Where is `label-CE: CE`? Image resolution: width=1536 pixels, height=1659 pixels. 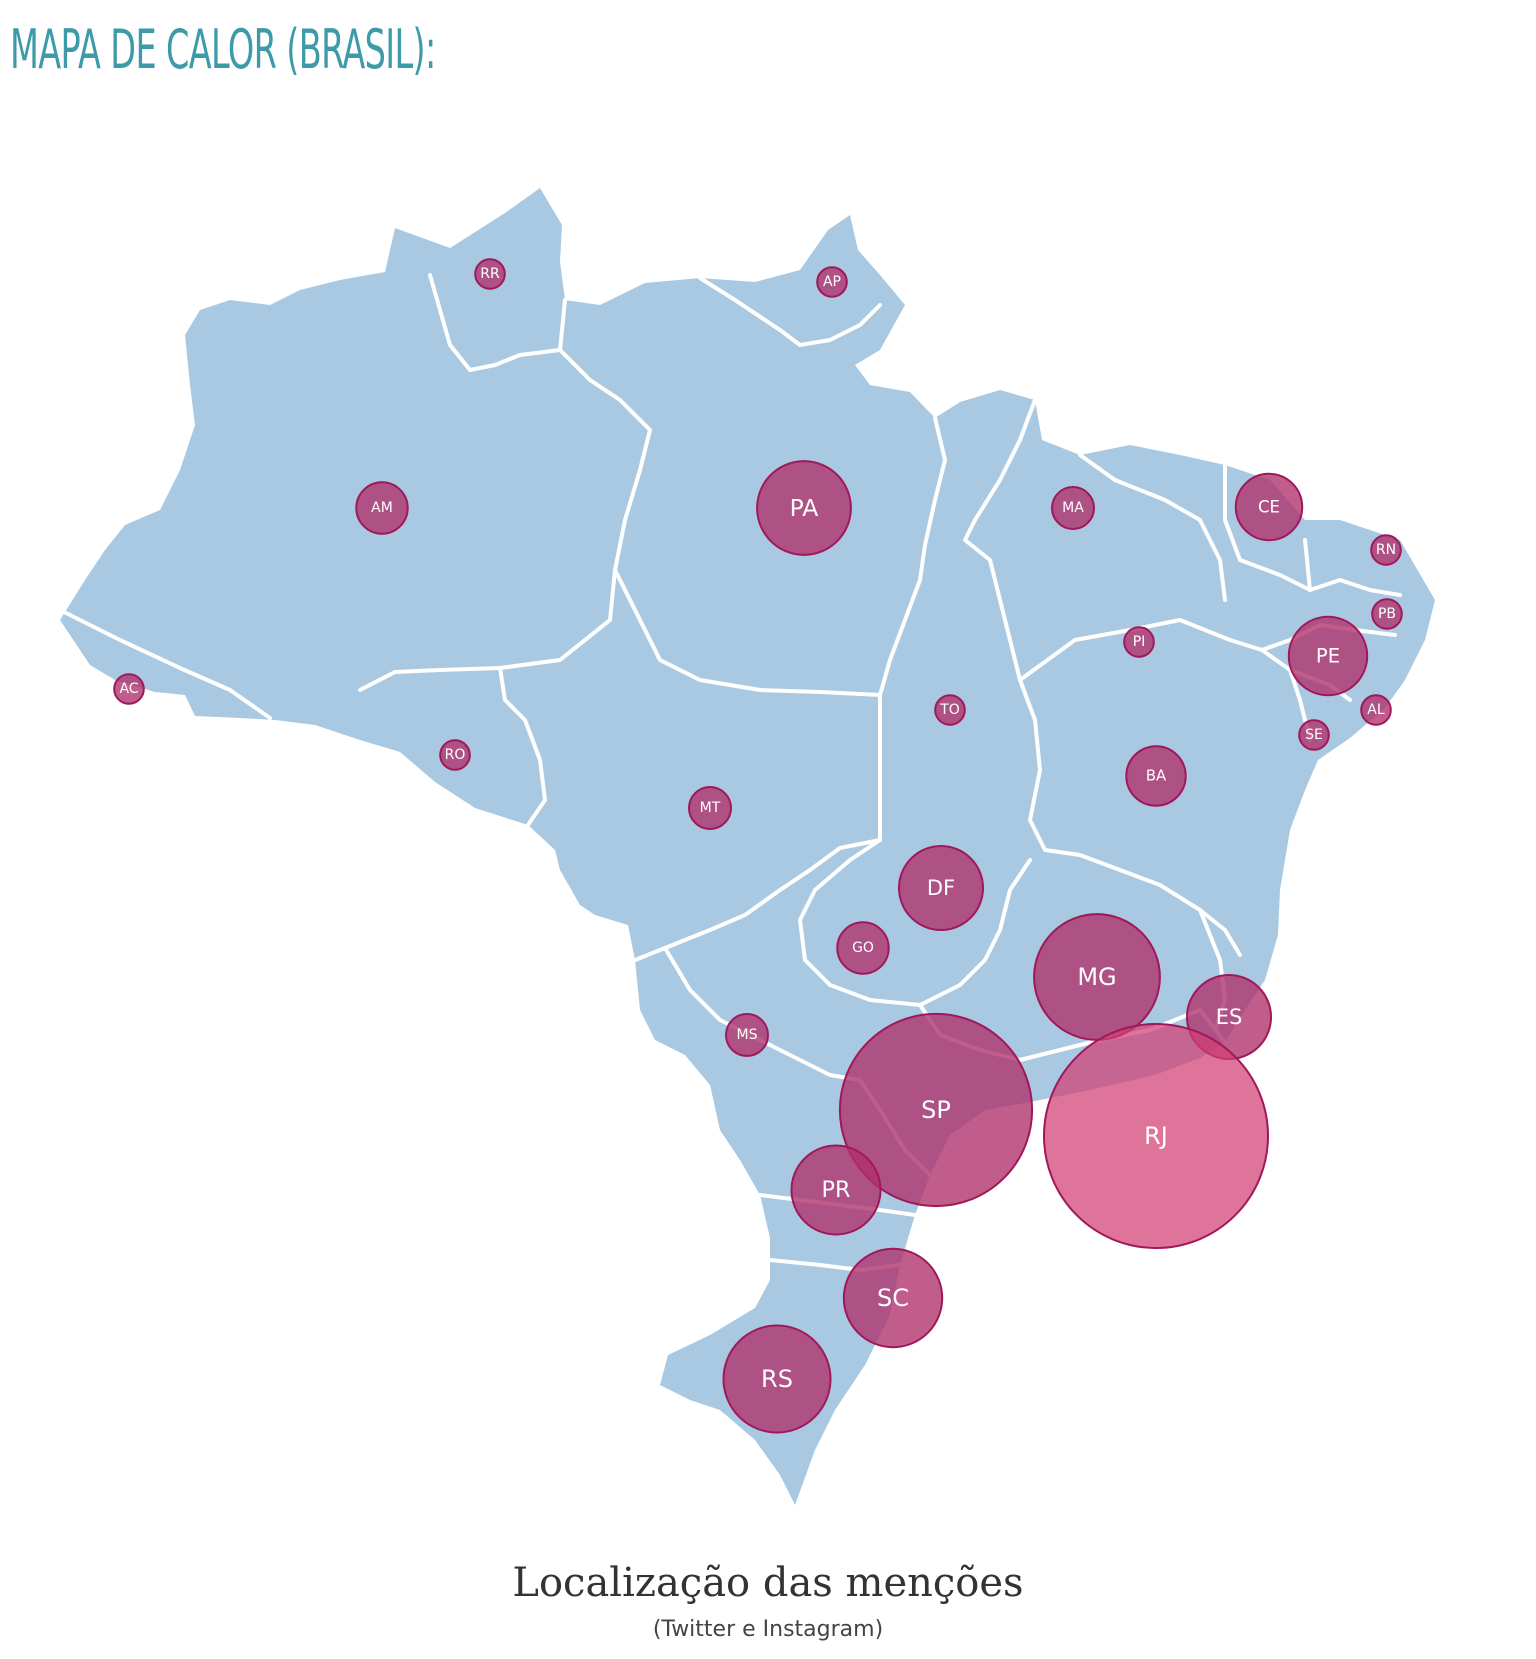
label-CE: CE is located at coordinates (1269, 507).